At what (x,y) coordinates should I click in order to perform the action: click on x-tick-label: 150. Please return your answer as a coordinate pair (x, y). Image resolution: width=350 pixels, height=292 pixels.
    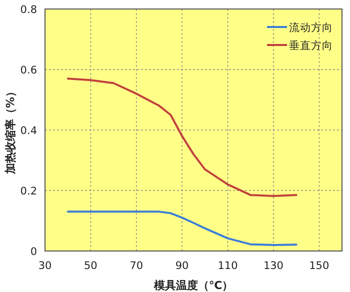
    Looking at the image, I should click on (319, 266).